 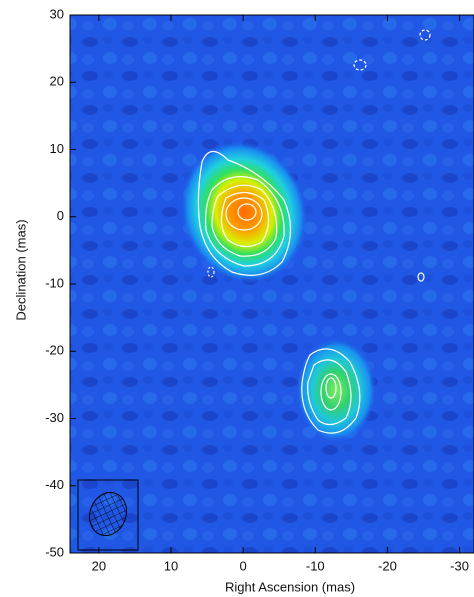 What do you see at coordinates (54, 282) in the screenshot?
I see `y-tick-label: -10` at bounding box center [54, 282].